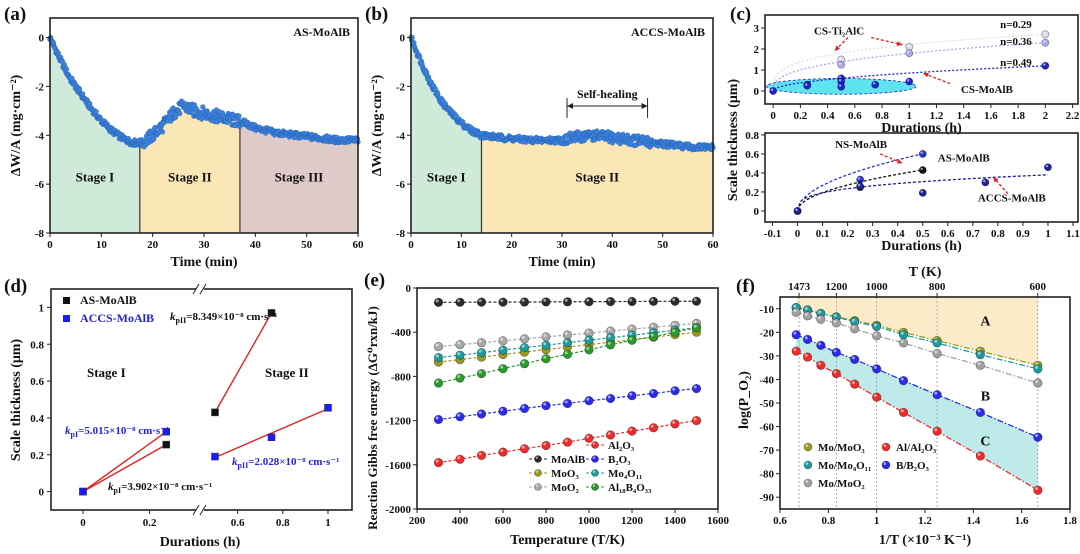 Image resolution: width=1080 pixels, height=554 pixels. I want to click on rate-subscript: pI, so click(118, 490).